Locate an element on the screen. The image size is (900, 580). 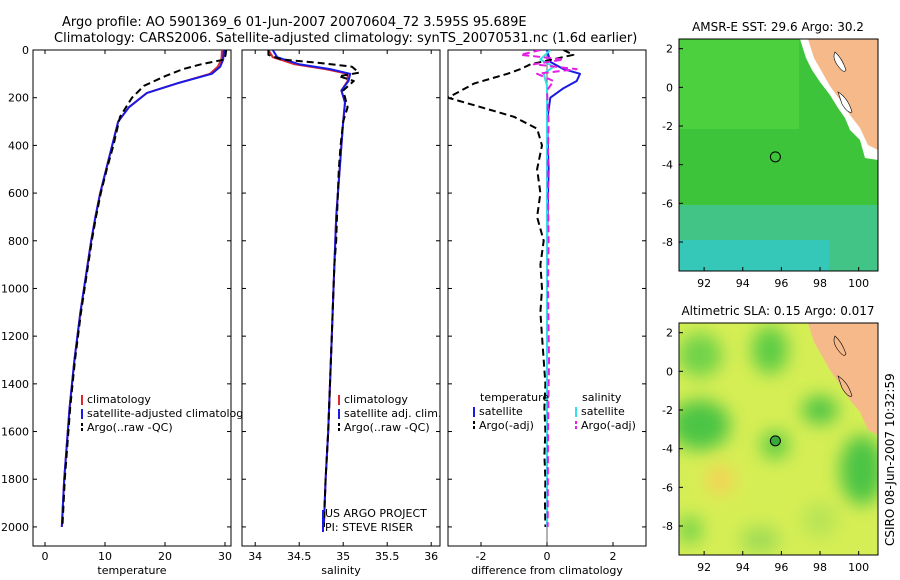
salinity-xtick-label-3: 35.5 is located at coordinates (387, 556).